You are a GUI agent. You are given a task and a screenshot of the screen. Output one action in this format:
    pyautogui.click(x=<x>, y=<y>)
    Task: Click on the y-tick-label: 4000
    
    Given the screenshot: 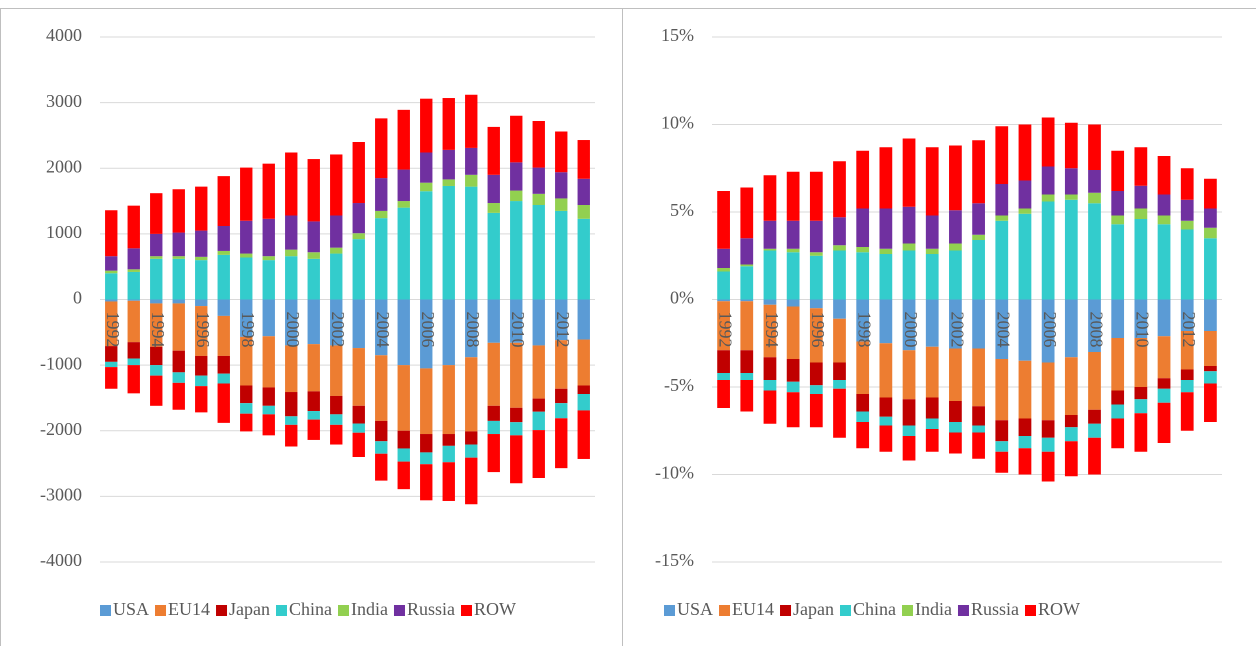 What is the action you would take?
    pyautogui.click(x=64, y=35)
    